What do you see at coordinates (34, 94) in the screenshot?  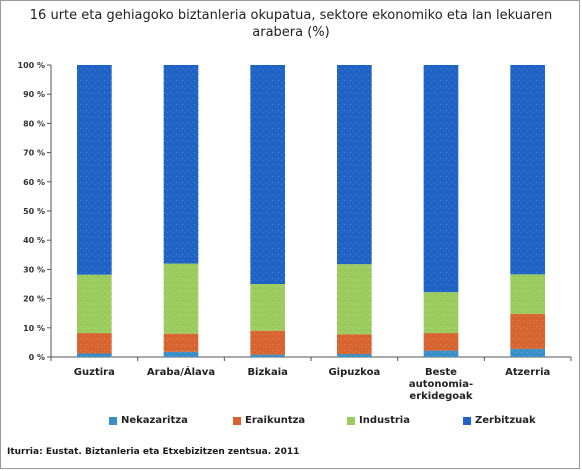 I see `y-tick-label: 90 %` at bounding box center [34, 94].